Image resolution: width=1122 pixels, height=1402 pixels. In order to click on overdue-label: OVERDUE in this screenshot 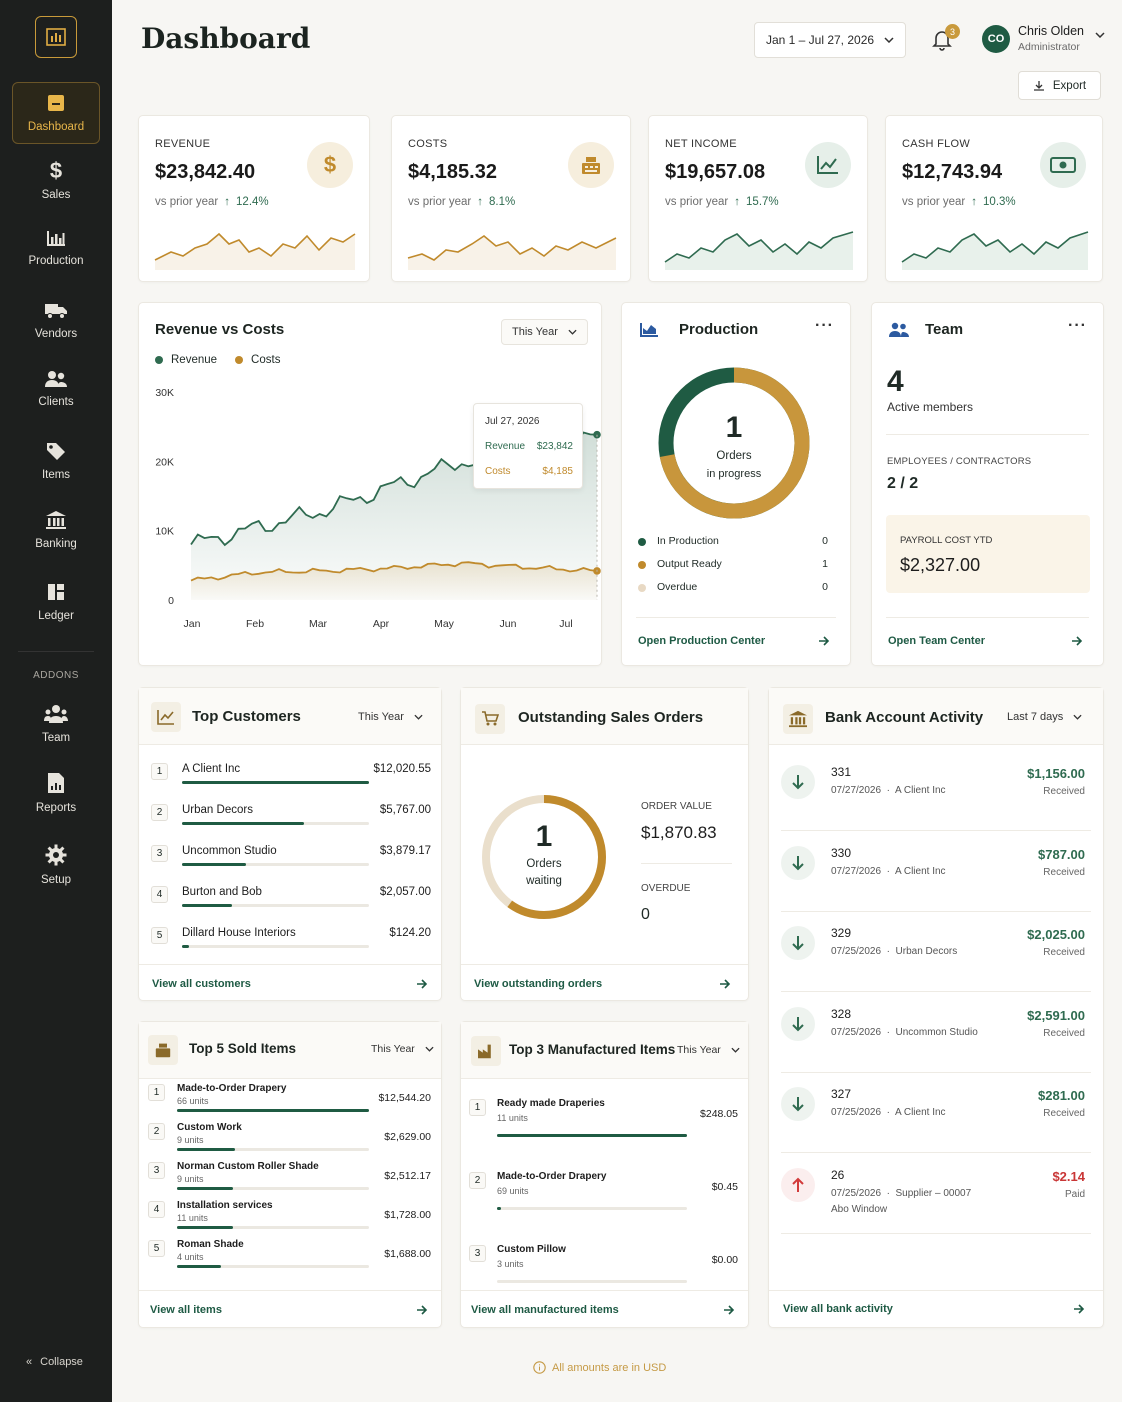, I will do `click(666, 888)`.